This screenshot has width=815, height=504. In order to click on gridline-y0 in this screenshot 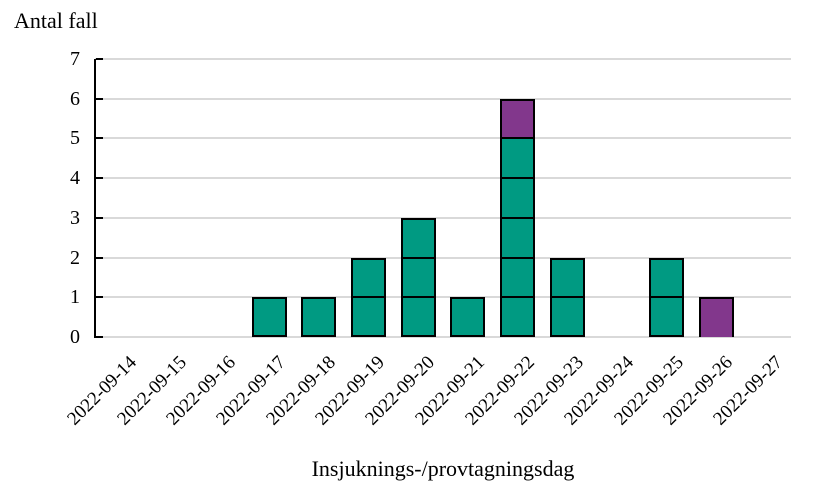, I will do `click(443, 337)`.